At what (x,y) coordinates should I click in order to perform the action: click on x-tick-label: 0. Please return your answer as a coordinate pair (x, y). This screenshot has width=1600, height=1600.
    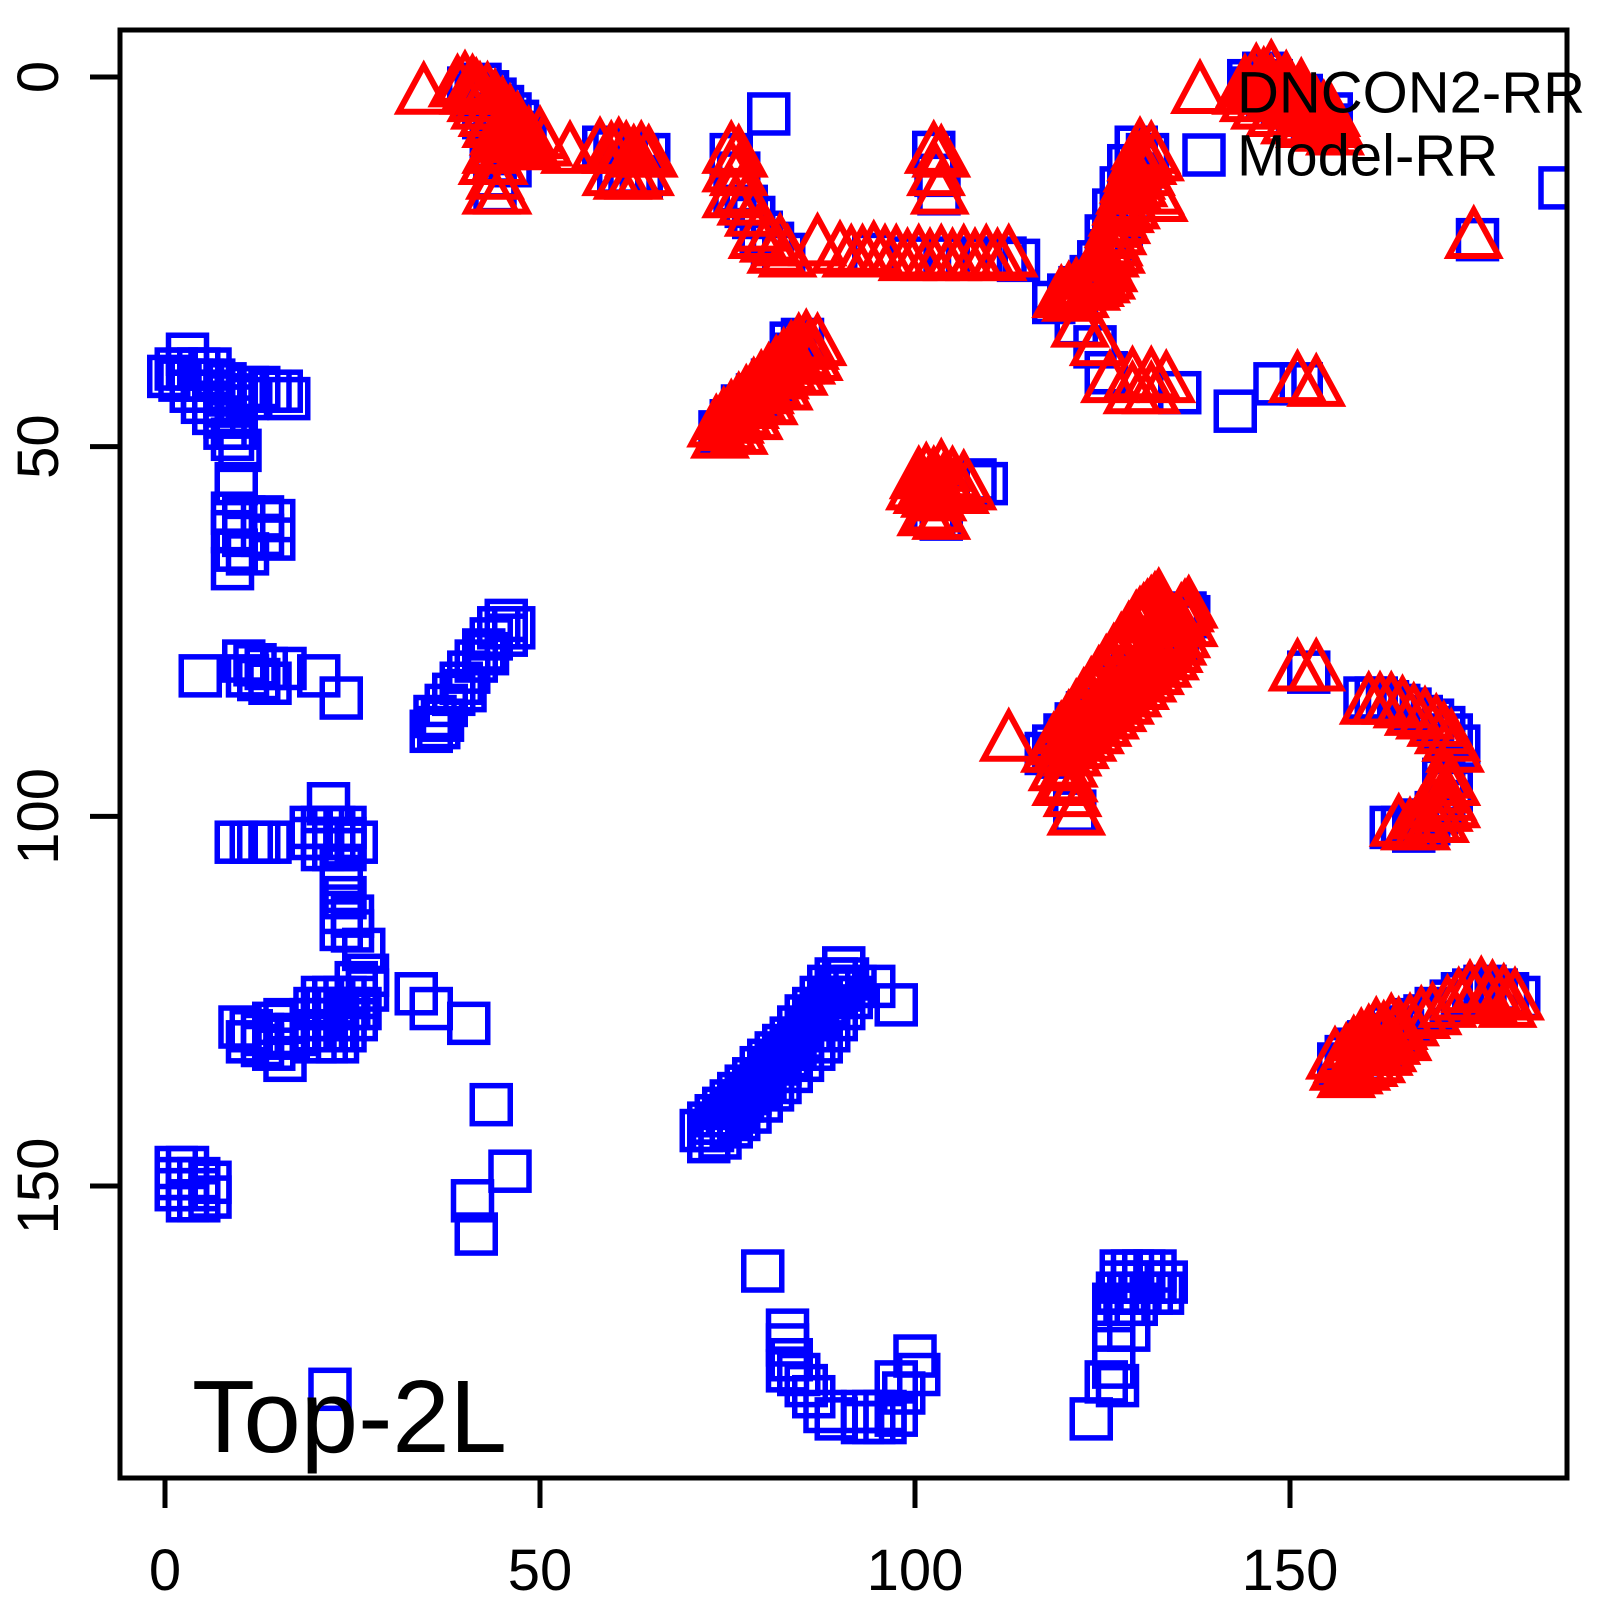
    Looking at the image, I should click on (165, 1569).